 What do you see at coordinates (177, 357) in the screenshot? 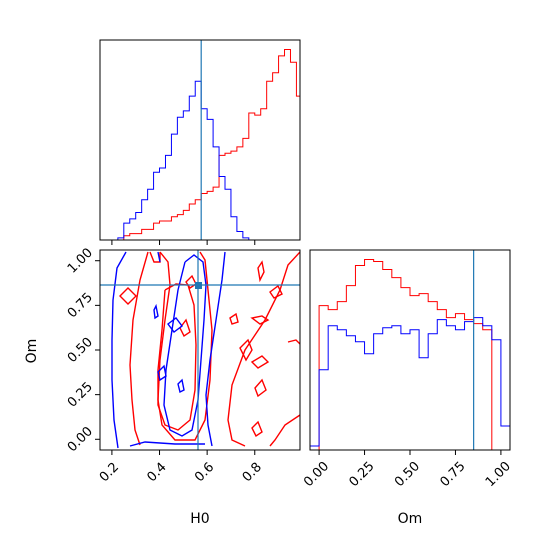
I see `red-contour-left-inner` at bounding box center [177, 357].